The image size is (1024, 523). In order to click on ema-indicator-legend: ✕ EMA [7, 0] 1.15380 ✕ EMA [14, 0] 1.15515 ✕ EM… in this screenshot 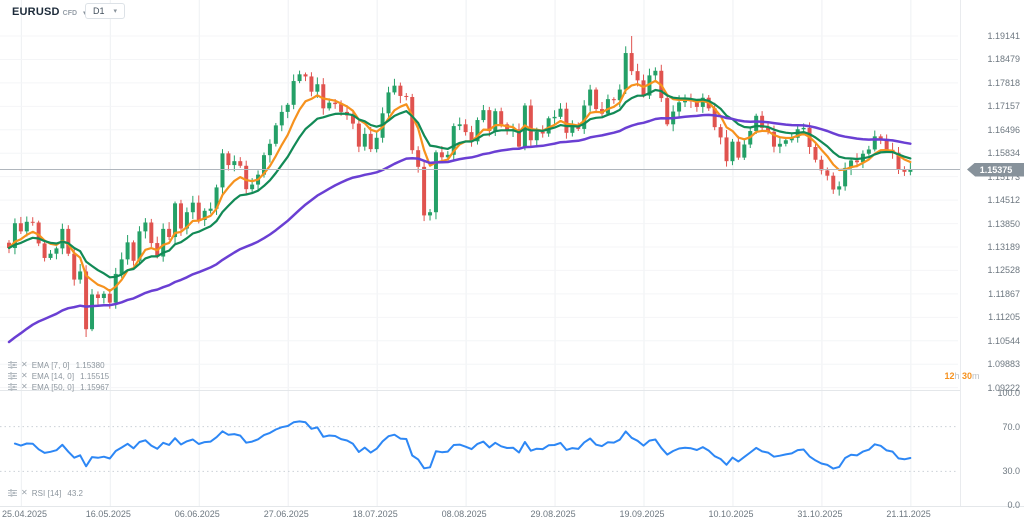, I will do `click(58, 376)`.